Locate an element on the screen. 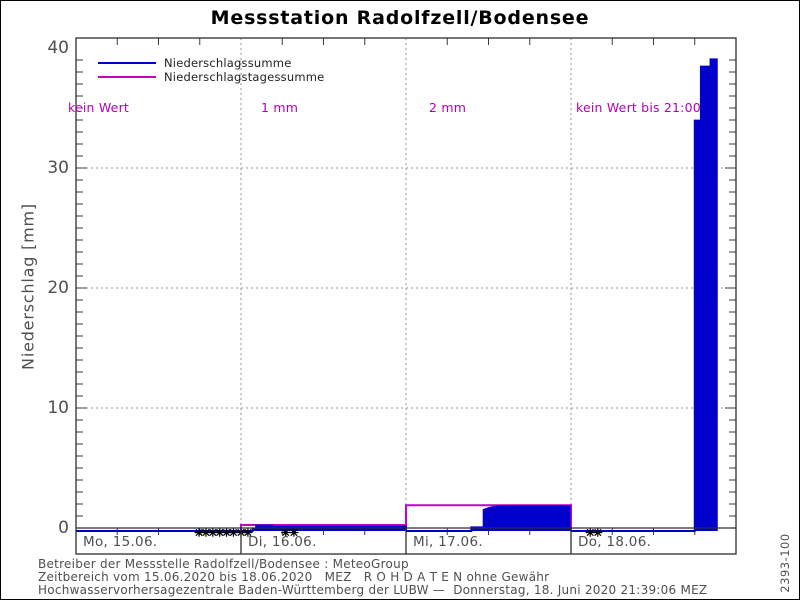 The height and width of the screenshot is (600, 800). y-tick-30: 30 is located at coordinates (58, 168).